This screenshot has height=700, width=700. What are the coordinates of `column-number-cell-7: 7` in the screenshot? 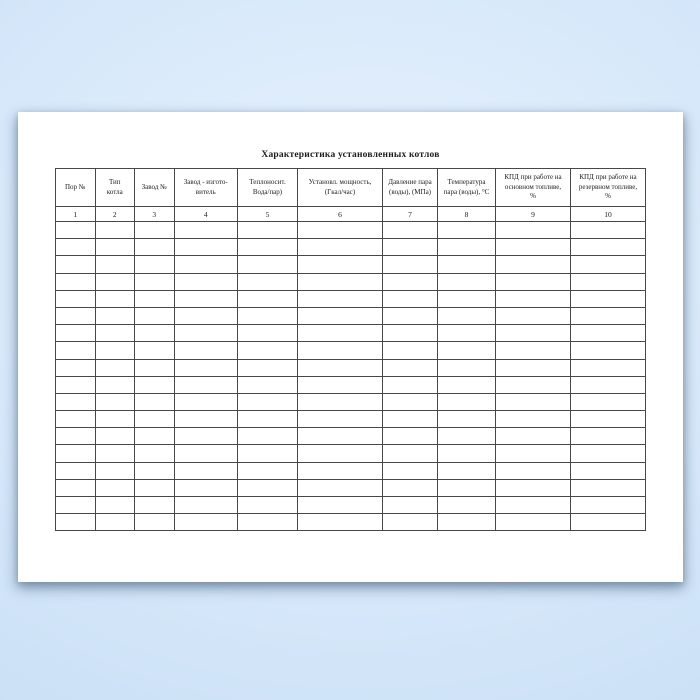 It's located at (410, 214).